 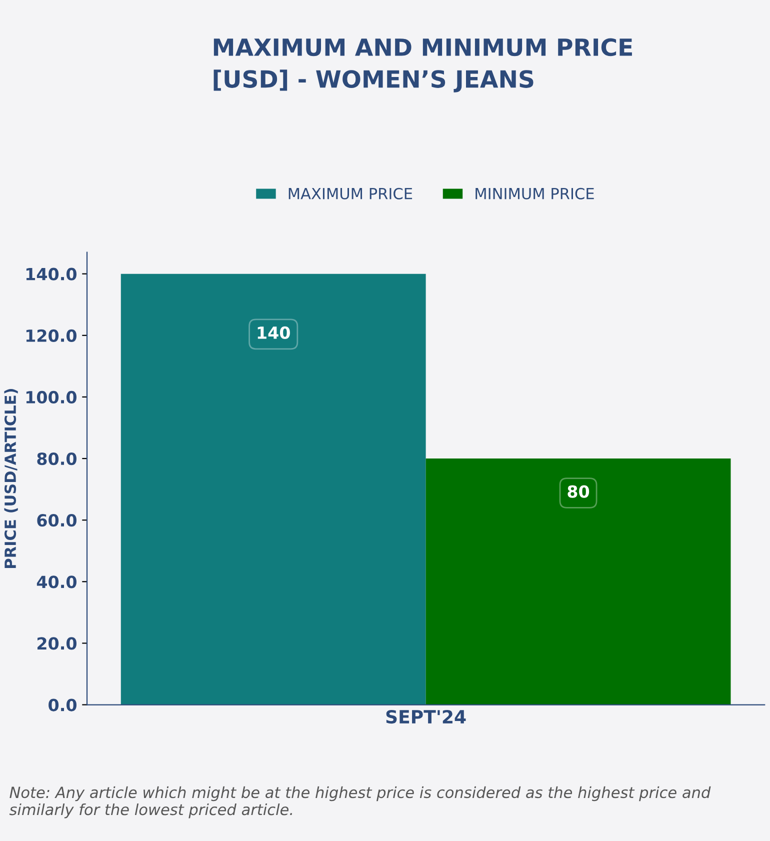 What do you see at coordinates (56, 459) in the screenshot?
I see `y-tick-label: 80.0` at bounding box center [56, 459].